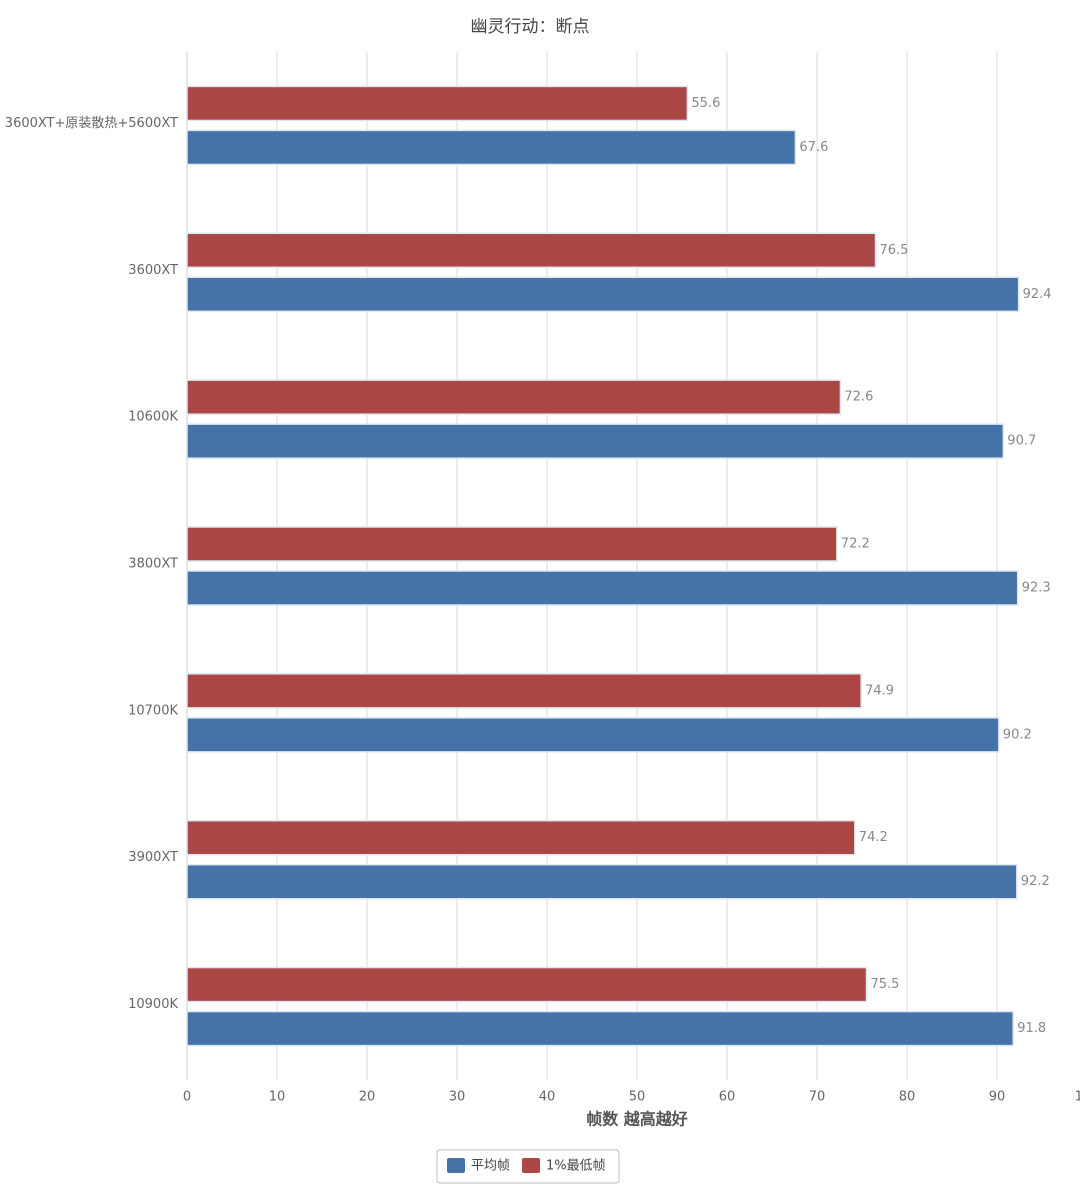  What do you see at coordinates (153, 417) in the screenshot?
I see `y-tick-label: 10600K` at bounding box center [153, 417].